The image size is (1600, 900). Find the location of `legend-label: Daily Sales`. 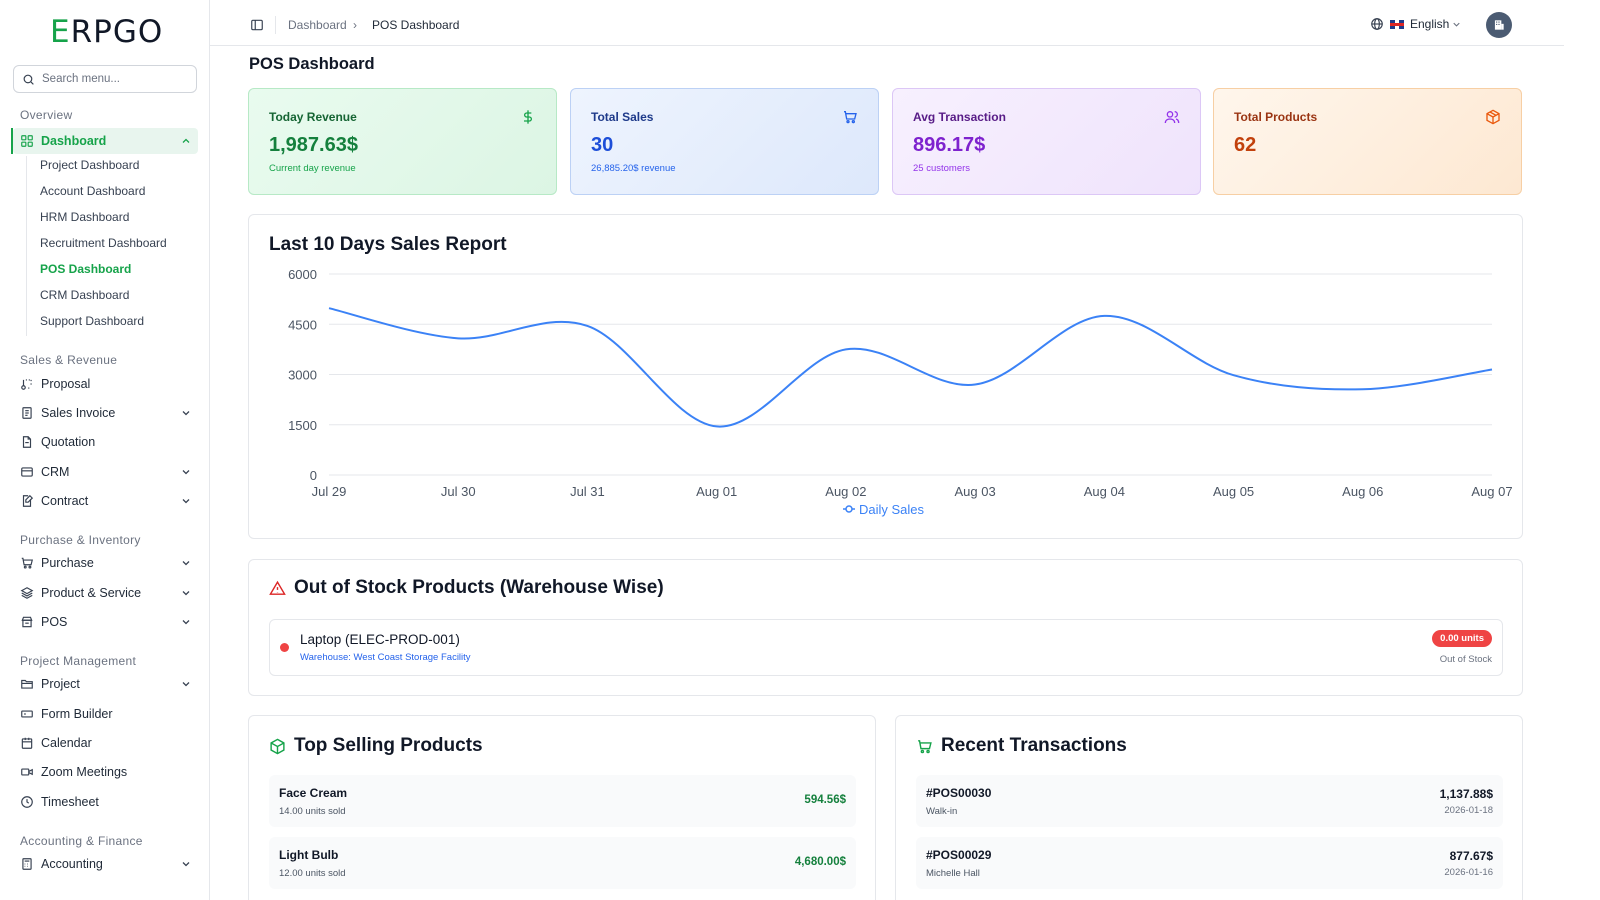

legend-label: Daily Sales is located at coordinates (892, 509).